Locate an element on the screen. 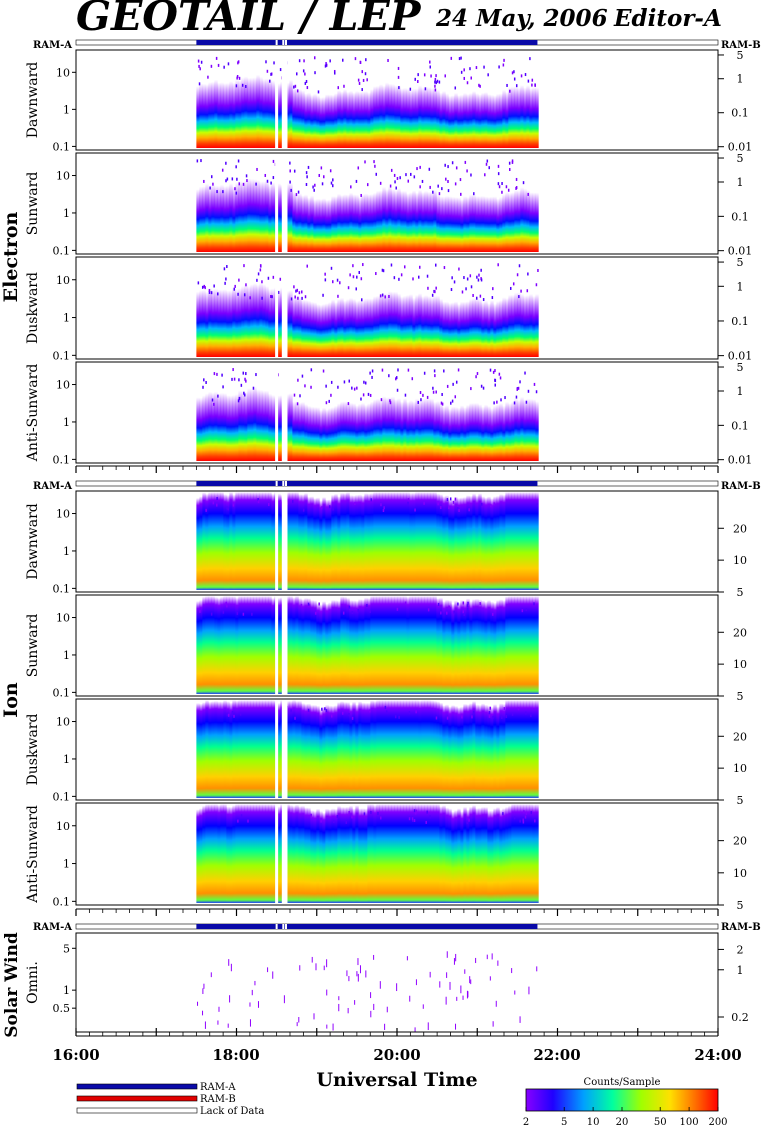 This screenshot has width=762, height=1128. left-tick-label: 10 is located at coordinates (63, 72).